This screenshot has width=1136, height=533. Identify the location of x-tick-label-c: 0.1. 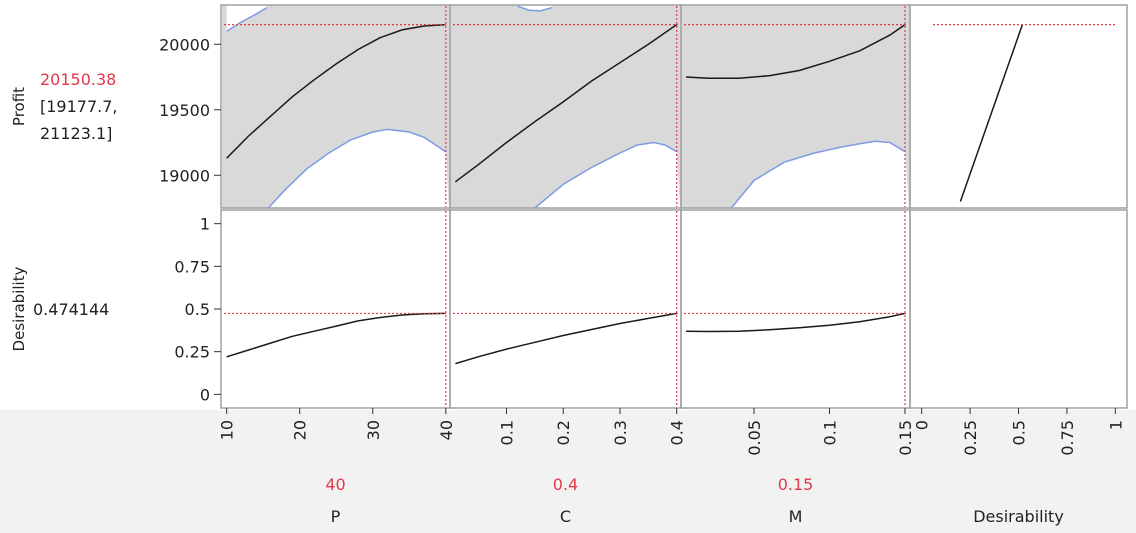
(507, 432).